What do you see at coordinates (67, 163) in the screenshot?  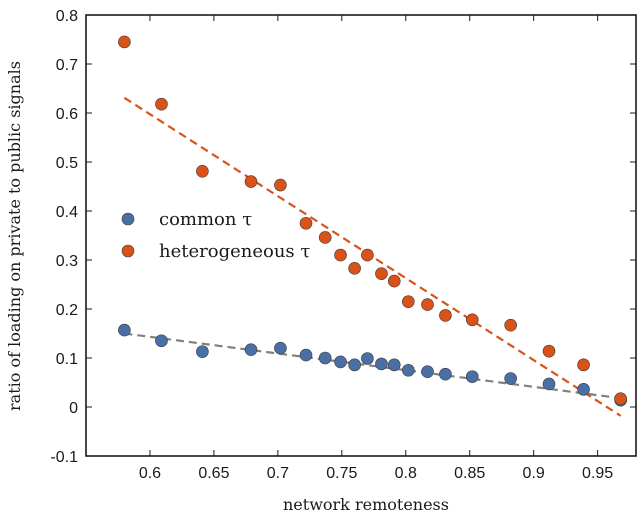 I see `y-tick-label: 0.5` at bounding box center [67, 163].